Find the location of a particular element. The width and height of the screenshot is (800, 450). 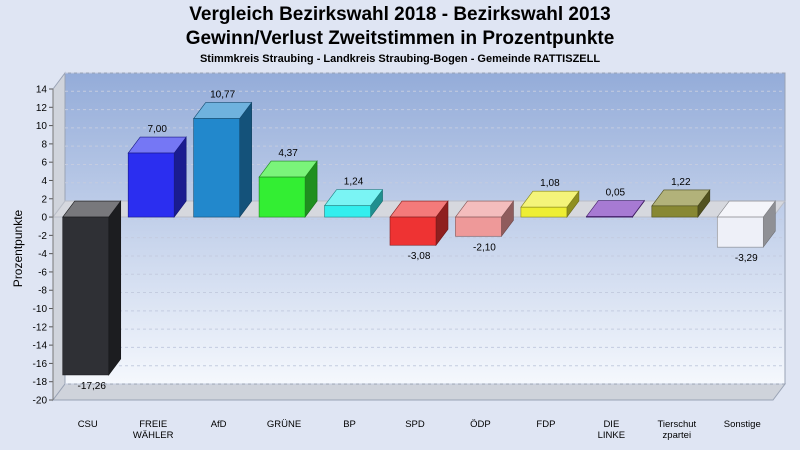

x-tick-label-tierschutzpartei: Tierschut is located at coordinates (676, 424).